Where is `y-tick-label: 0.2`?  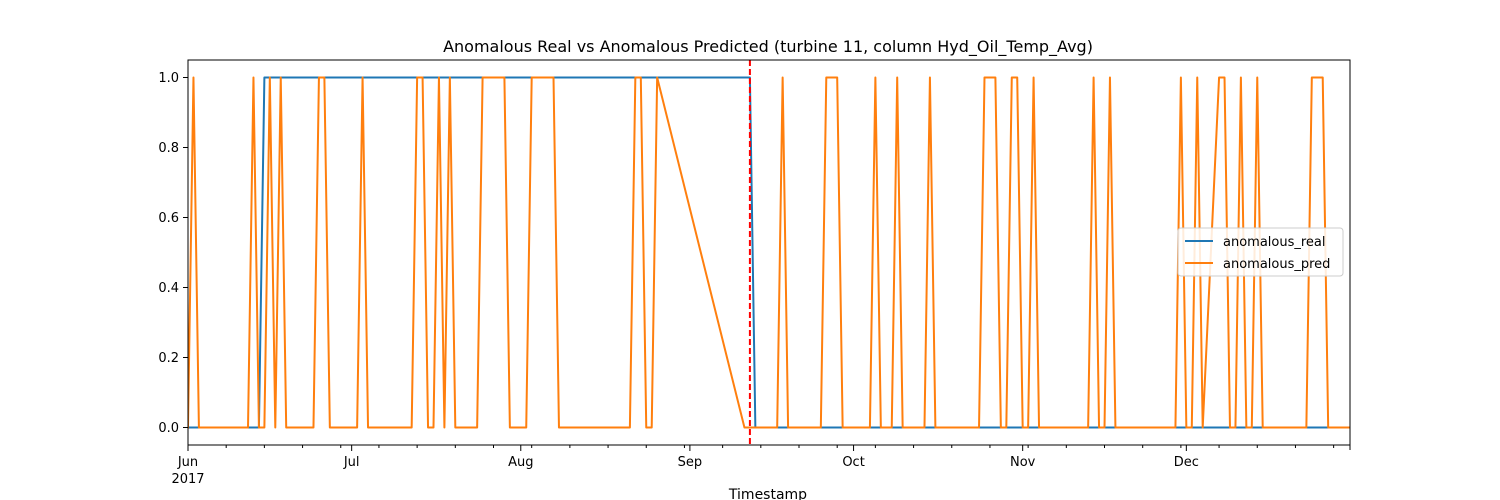
y-tick-label: 0.2 is located at coordinates (168, 358).